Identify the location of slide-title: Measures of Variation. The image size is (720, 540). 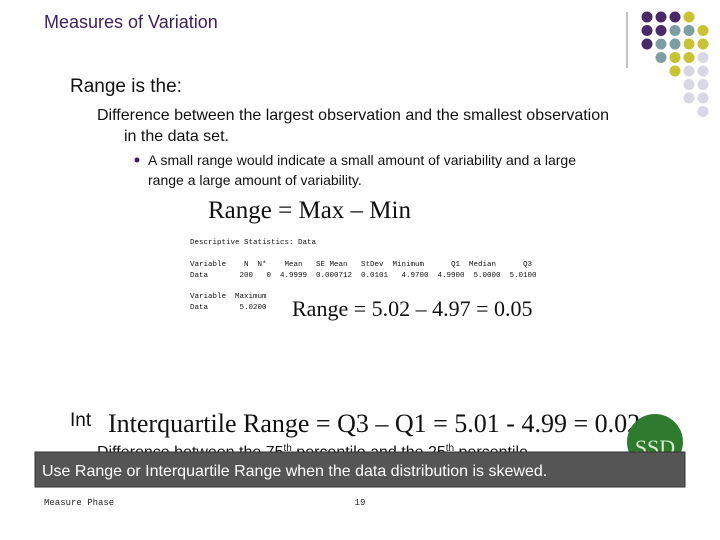
(131, 22).